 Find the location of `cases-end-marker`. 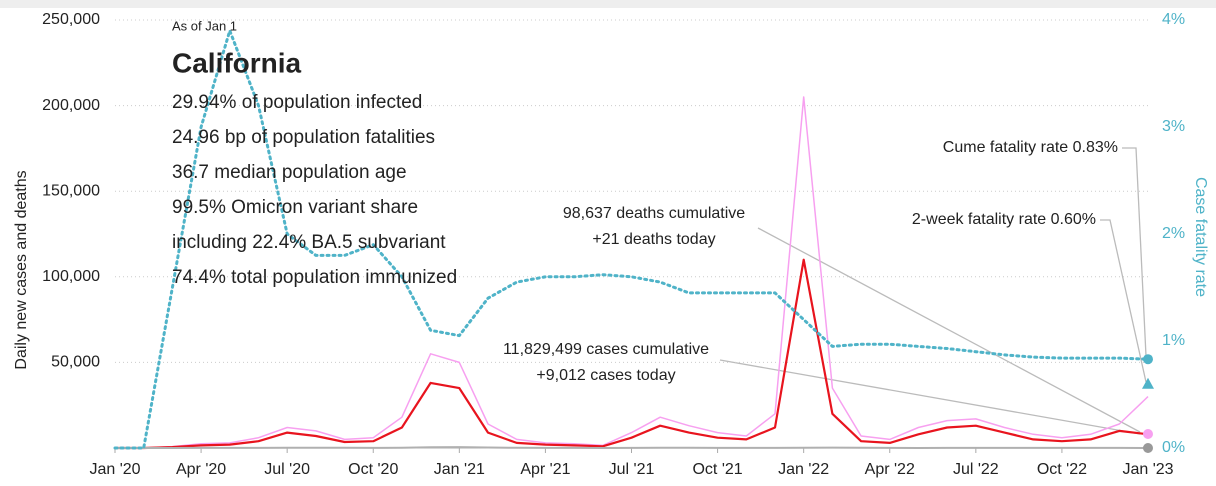

cases-end-marker is located at coordinates (1148, 434).